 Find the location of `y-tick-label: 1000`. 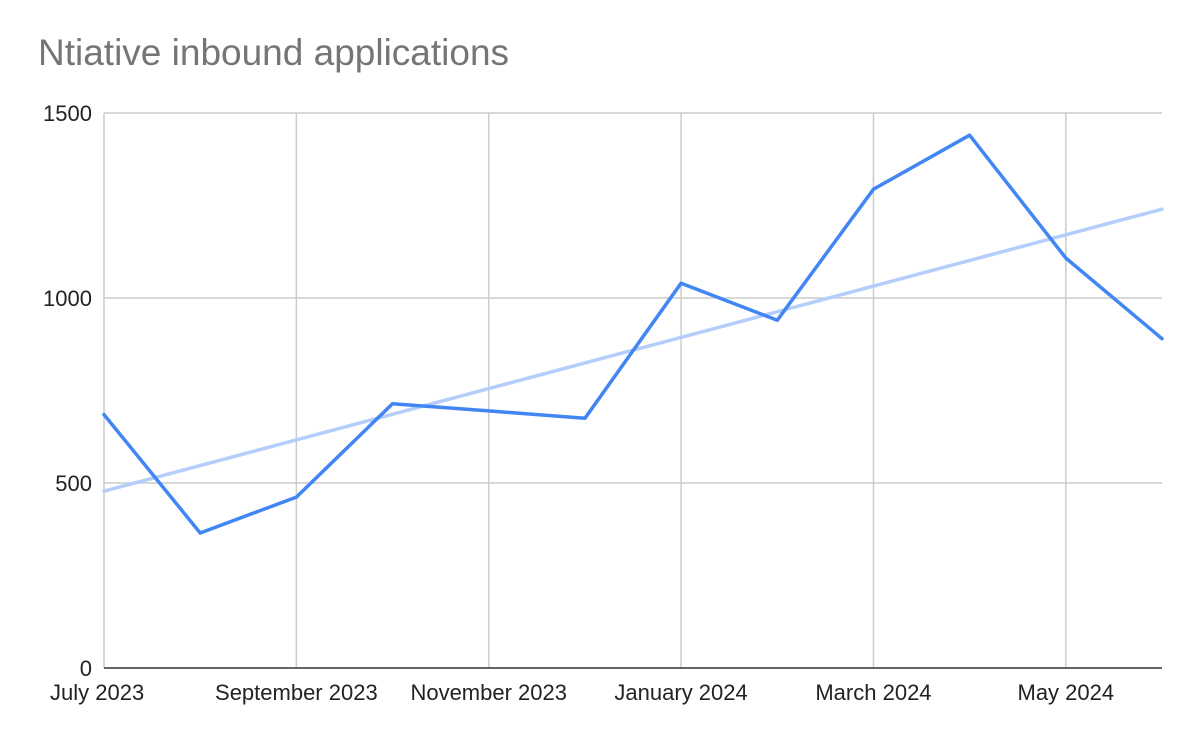

y-tick-label: 1000 is located at coordinates (67, 298).